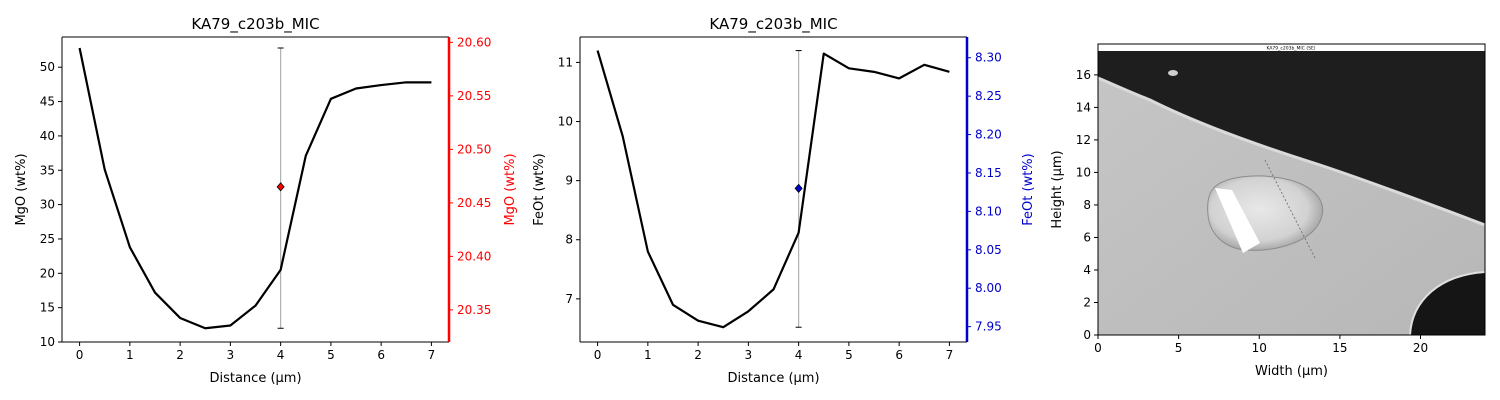 Image resolution: width=1500 pixels, height=400 pixels. Describe the element at coordinates (1087, 237) in the screenshot. I see `y-tick-label: 6` at that location.